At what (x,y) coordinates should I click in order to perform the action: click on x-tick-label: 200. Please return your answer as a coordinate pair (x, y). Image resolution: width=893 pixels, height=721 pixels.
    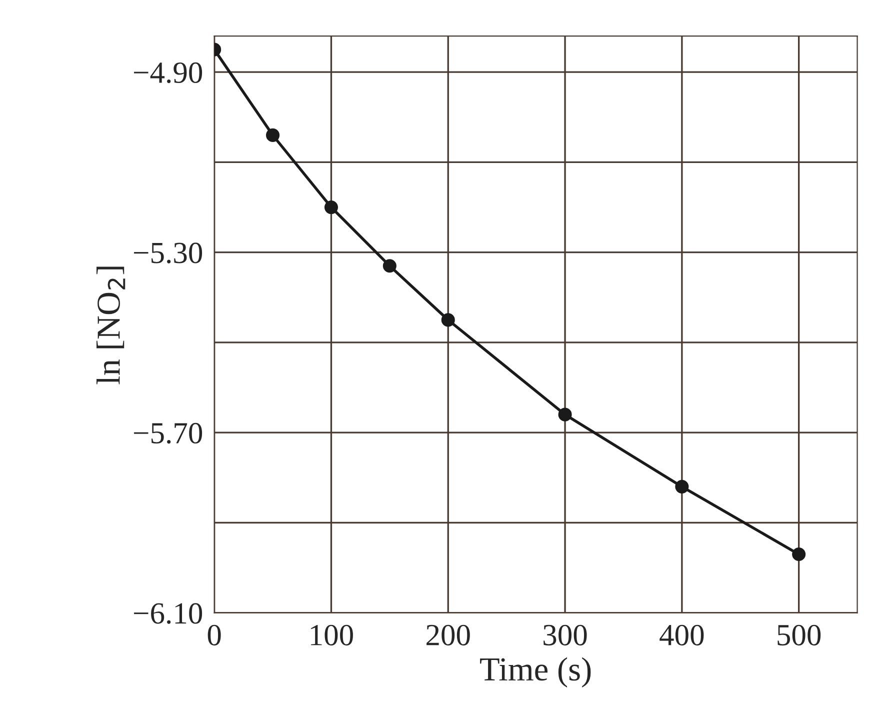
    Looking at the image, I should click on (448, 635).